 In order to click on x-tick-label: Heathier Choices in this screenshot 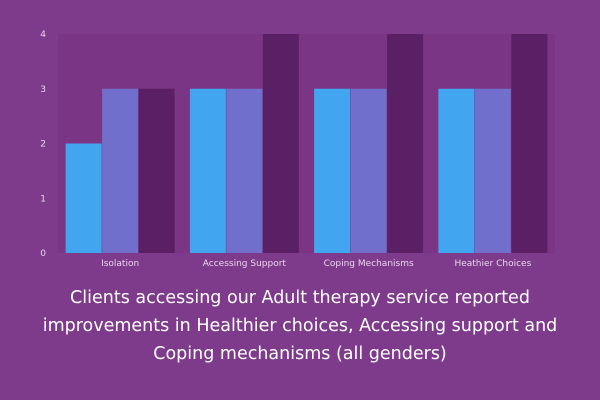, I will do `click(492, 264)`.